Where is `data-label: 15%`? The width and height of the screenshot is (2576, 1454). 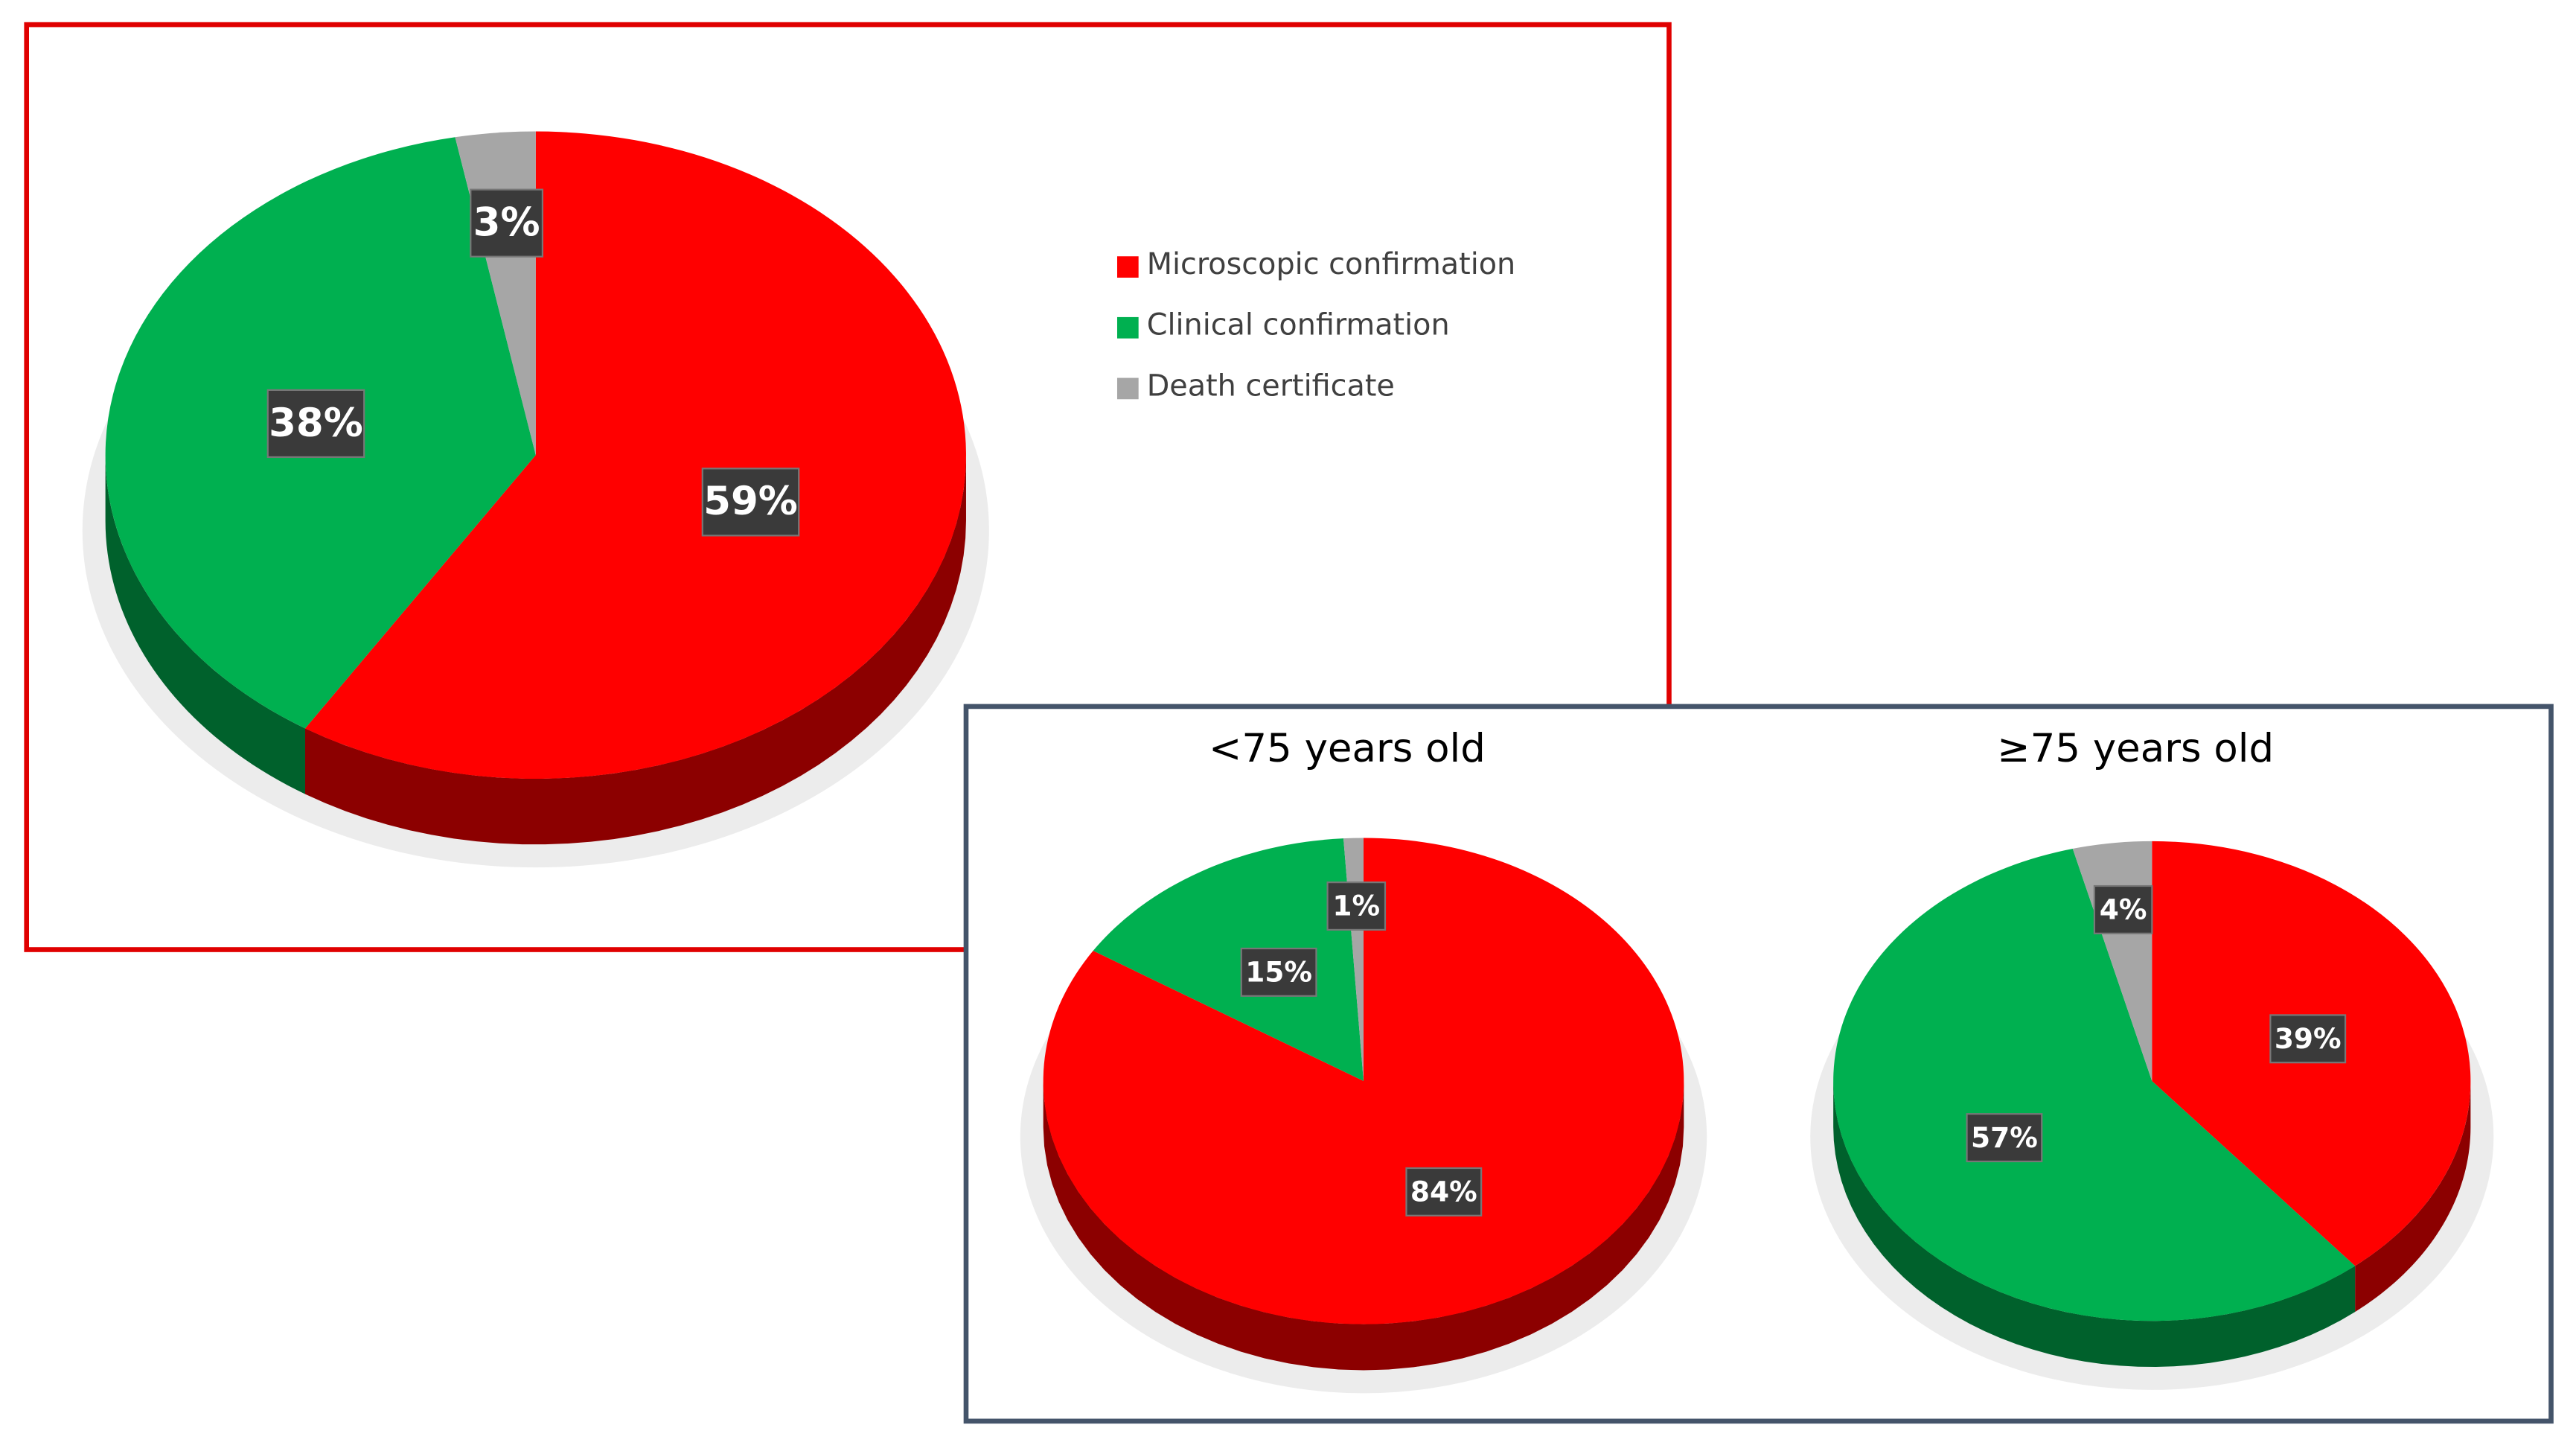
data-label: 15% is located at coordinates (1278, 972).